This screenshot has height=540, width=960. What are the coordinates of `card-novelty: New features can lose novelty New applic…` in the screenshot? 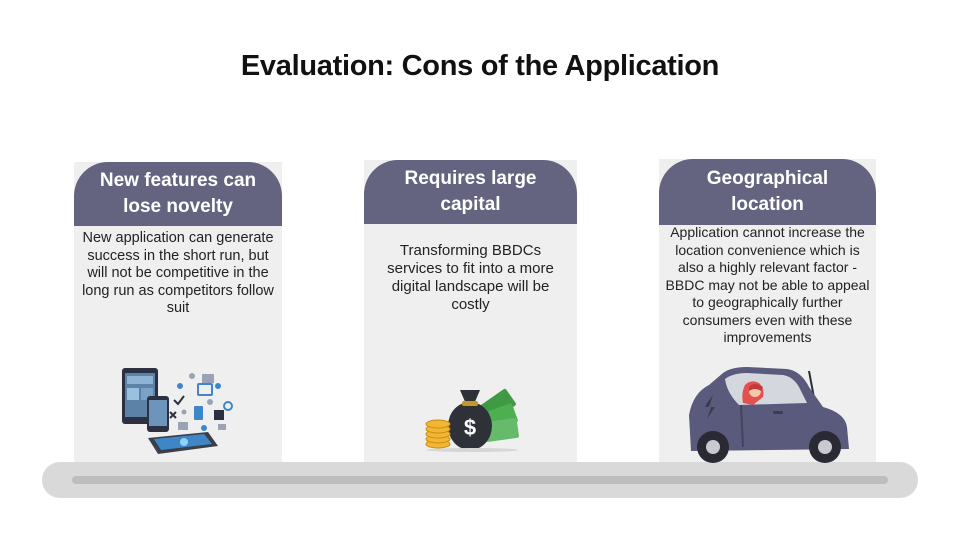 It's located at (178, 312).